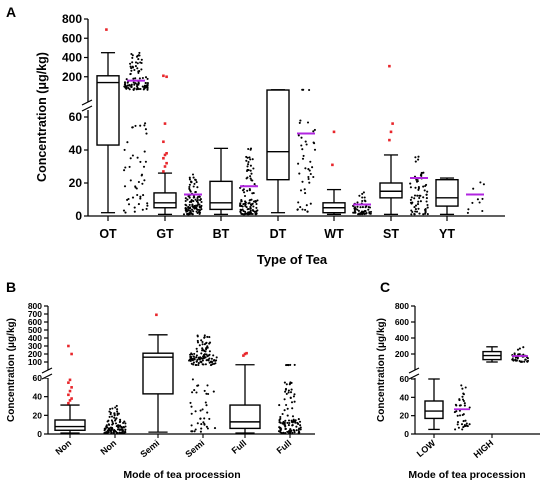  I want to click on panel-b-ytick-label-40: 40, so click(38, 397).